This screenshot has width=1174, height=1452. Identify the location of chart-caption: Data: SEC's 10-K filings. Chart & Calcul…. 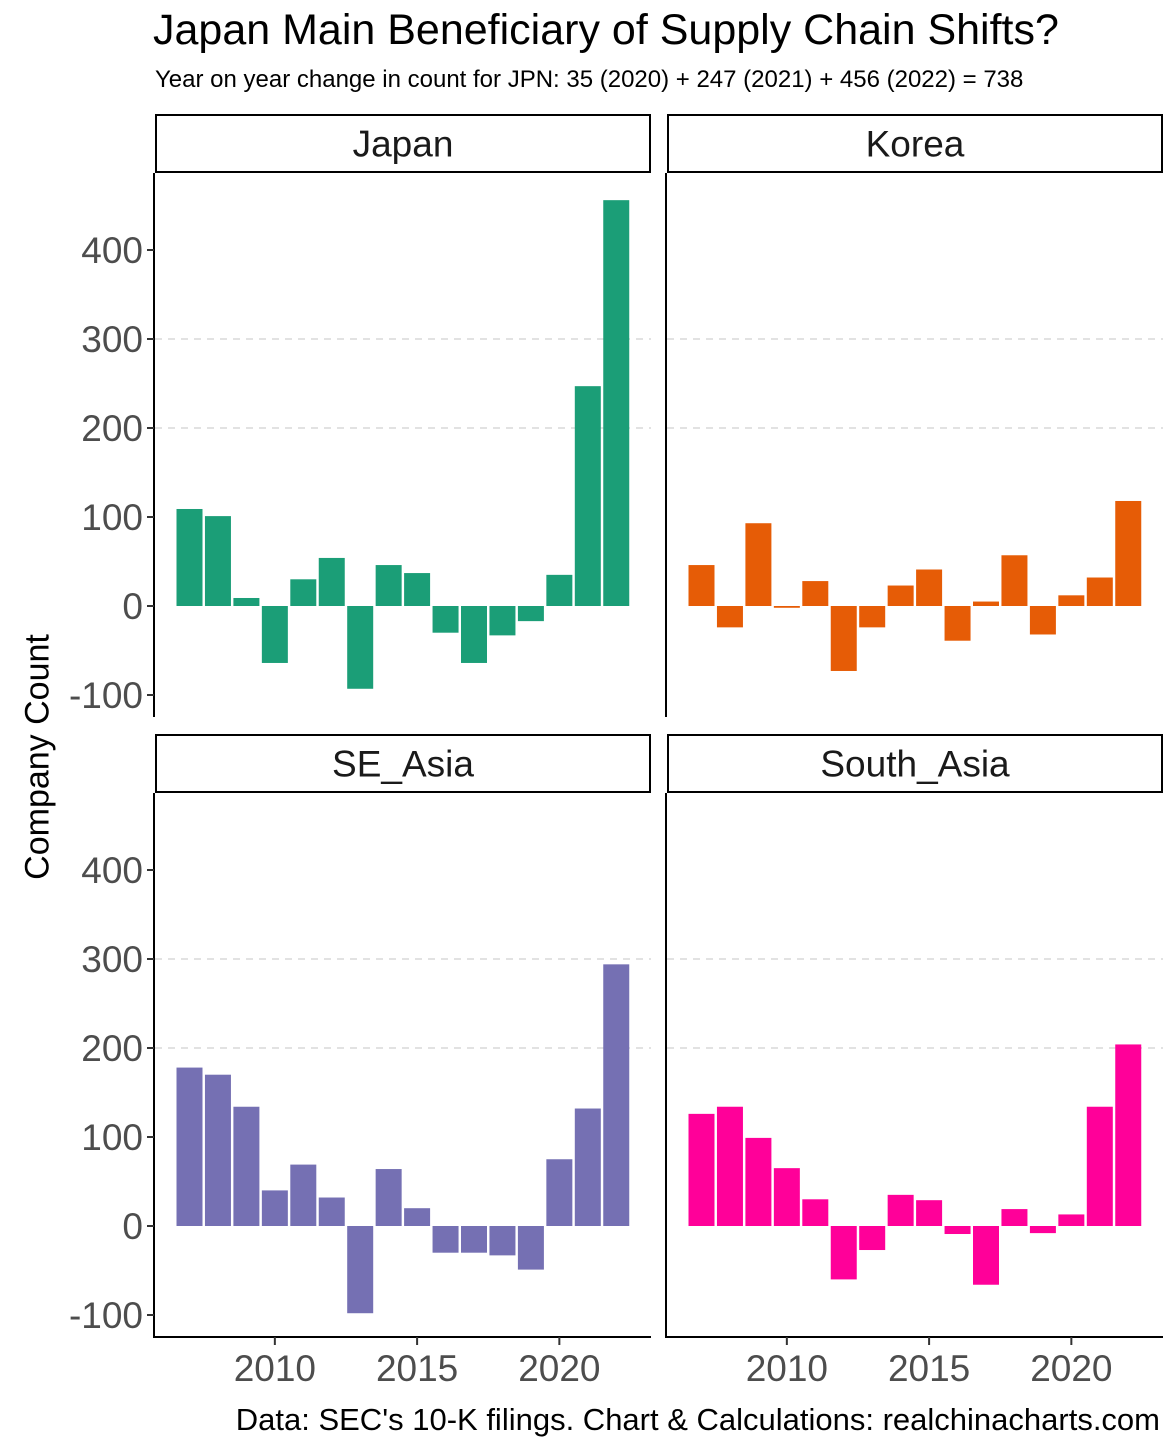
(697, 1419).